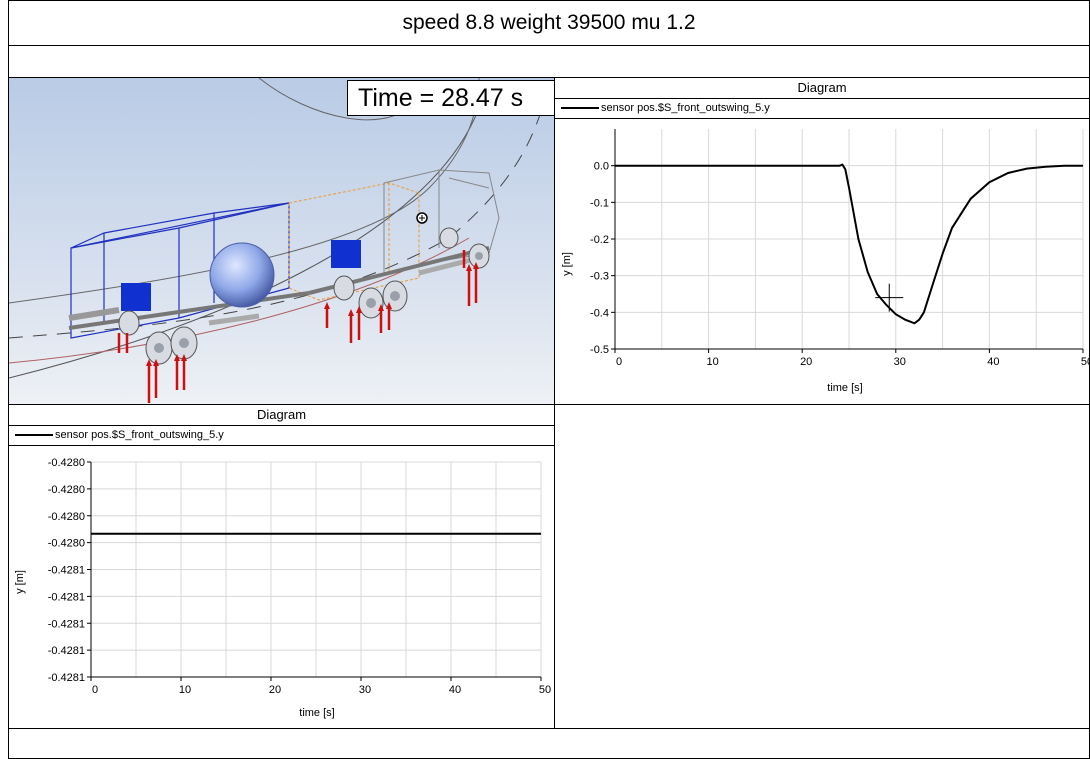 The height and width of the screenshot is (759, 1090). Describe the element at coordinates (180, 270) in the screenshot. I see `trailer-frame` at that location.